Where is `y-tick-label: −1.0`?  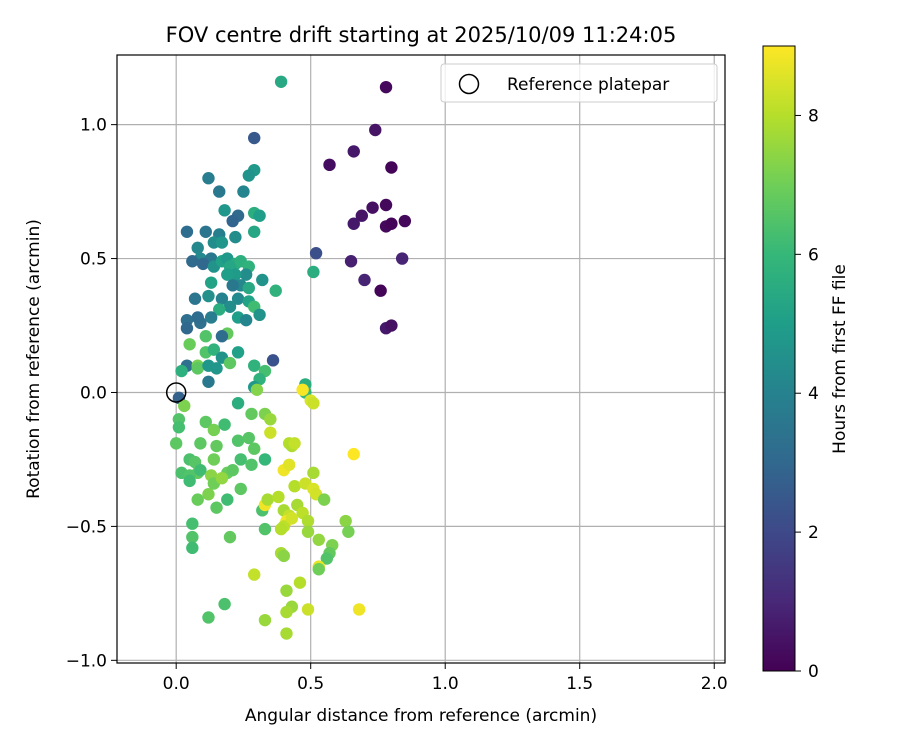
y-tick-label: −1.0 is located at coordinates (86, 661).